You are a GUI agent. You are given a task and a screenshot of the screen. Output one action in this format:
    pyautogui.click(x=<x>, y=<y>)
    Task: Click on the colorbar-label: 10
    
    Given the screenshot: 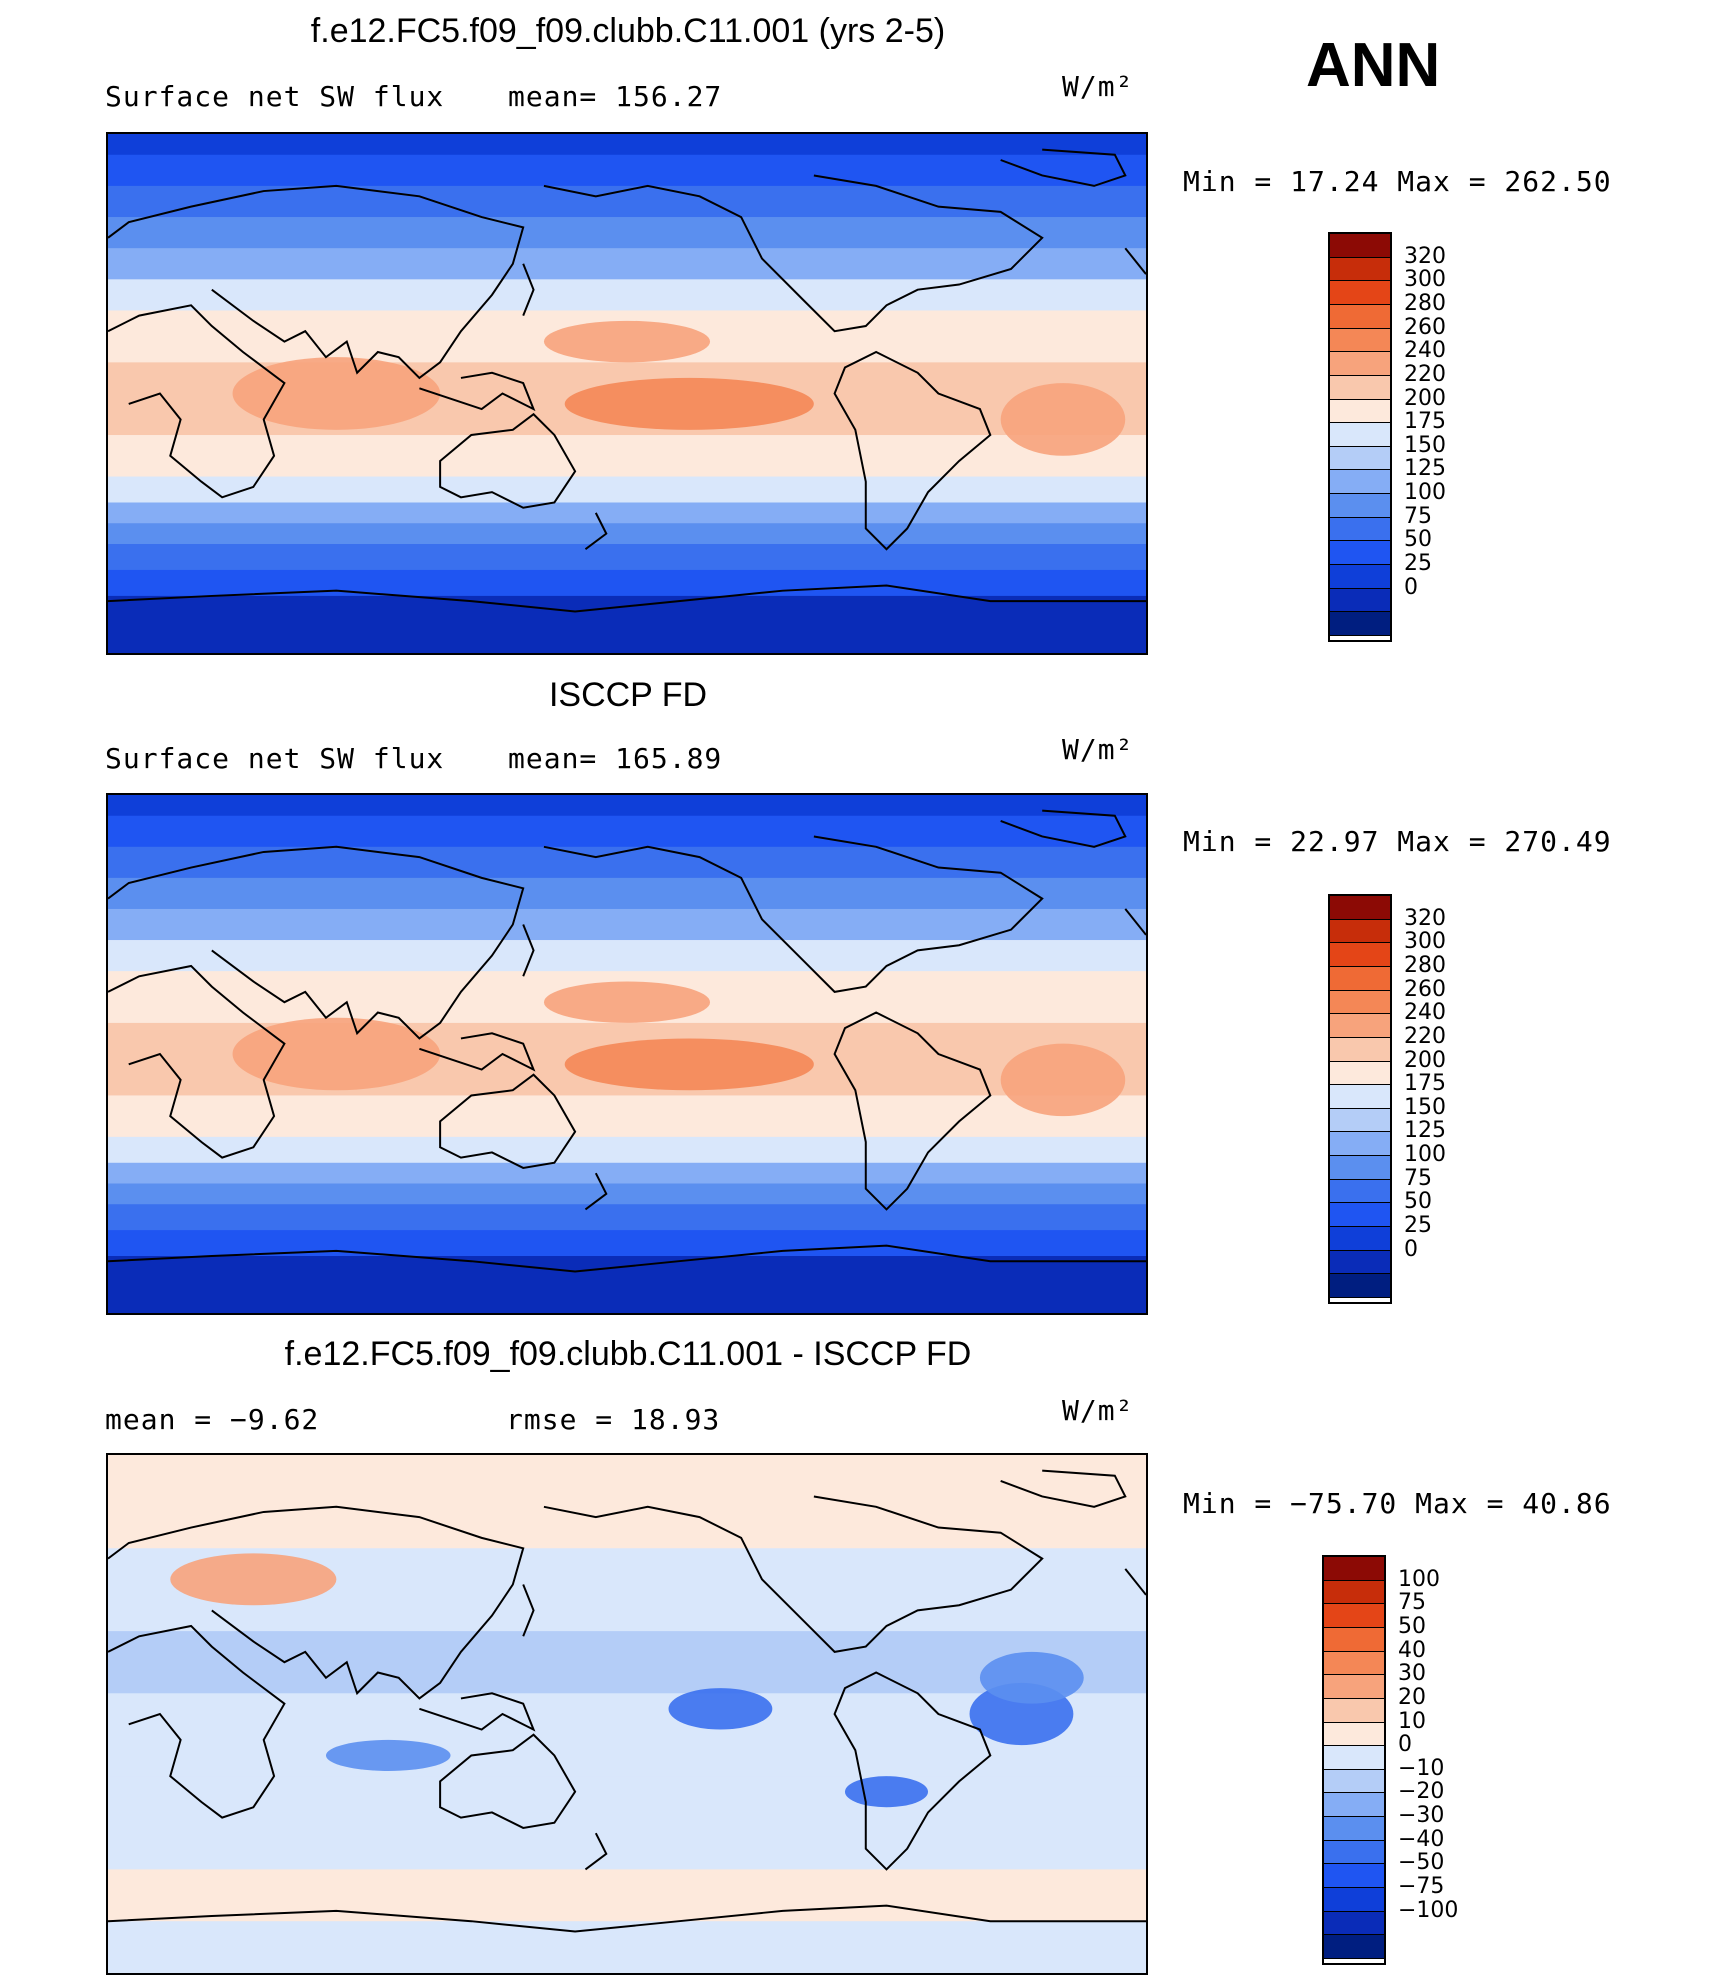 What is the action you would take?
    pyautogui.click(x=1412, y=1721)
    